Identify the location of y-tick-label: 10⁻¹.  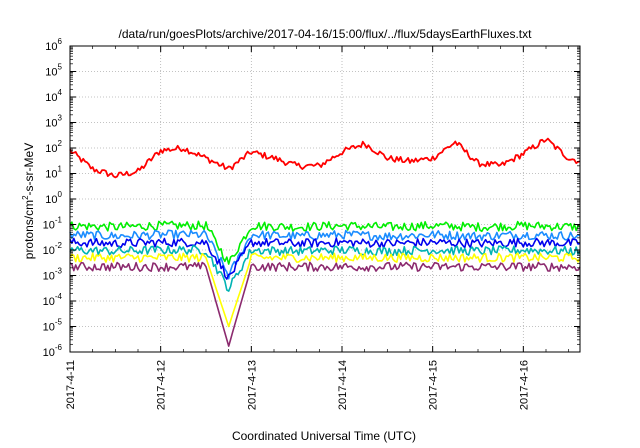
(53, 224).